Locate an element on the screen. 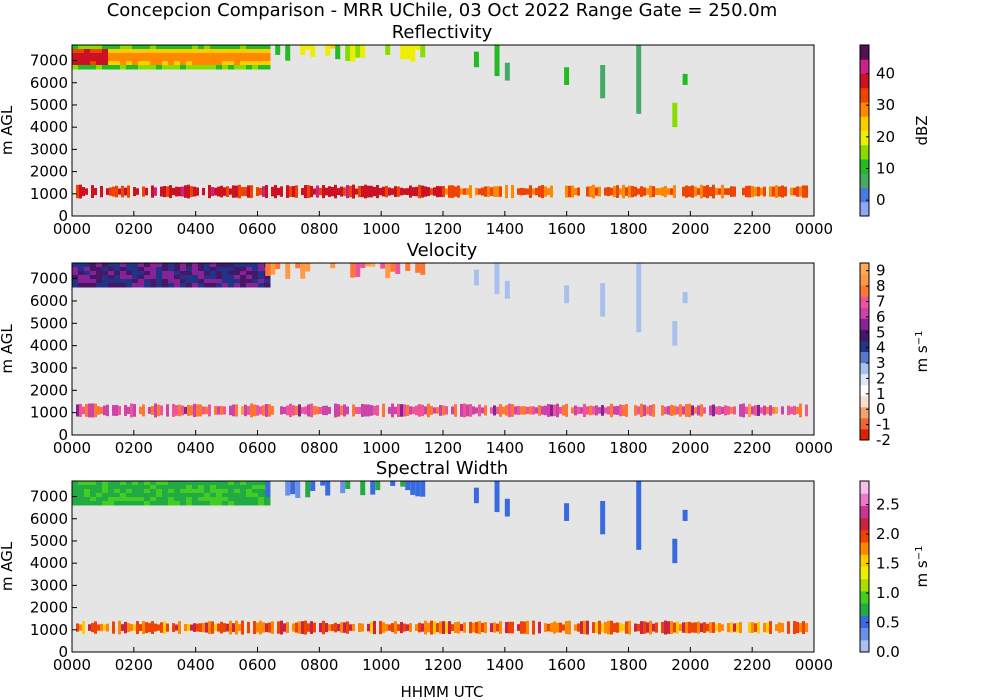 The image size is (1000, 700). fall-streak is located at coordinates (507, 507).